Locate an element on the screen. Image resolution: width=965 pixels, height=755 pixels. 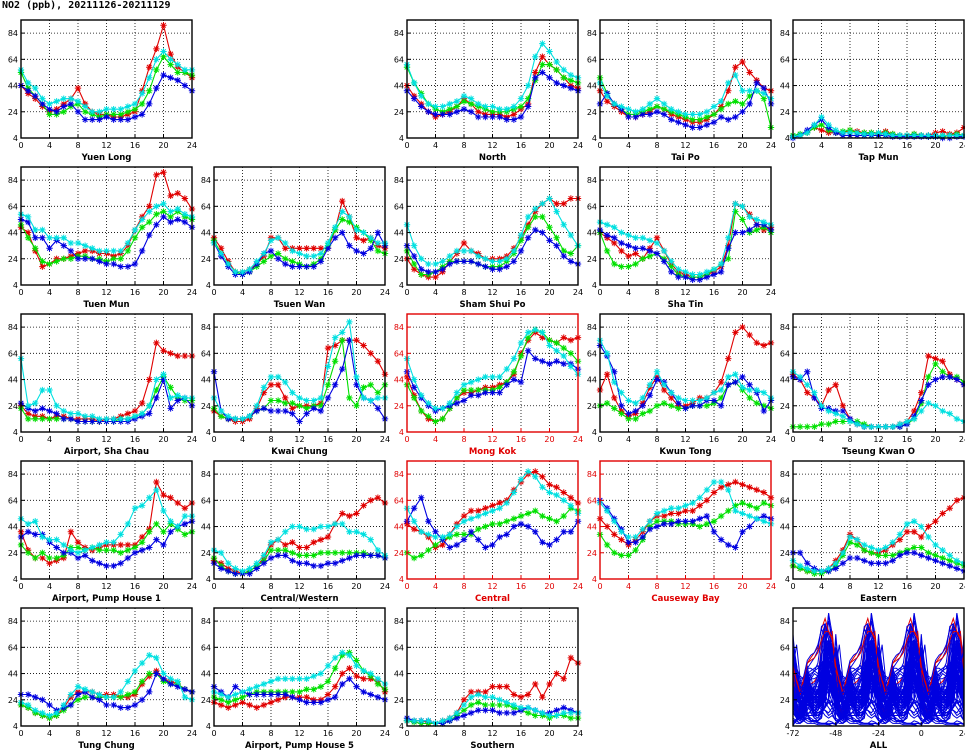
series-red-markers is located at coordinates (685, 513).